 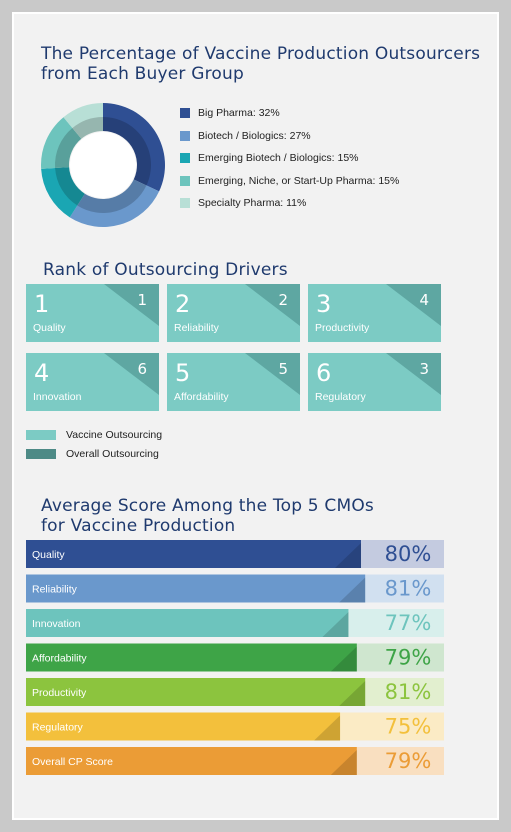 I want to click on overall-rank: 3, so click(x=424, y=369).